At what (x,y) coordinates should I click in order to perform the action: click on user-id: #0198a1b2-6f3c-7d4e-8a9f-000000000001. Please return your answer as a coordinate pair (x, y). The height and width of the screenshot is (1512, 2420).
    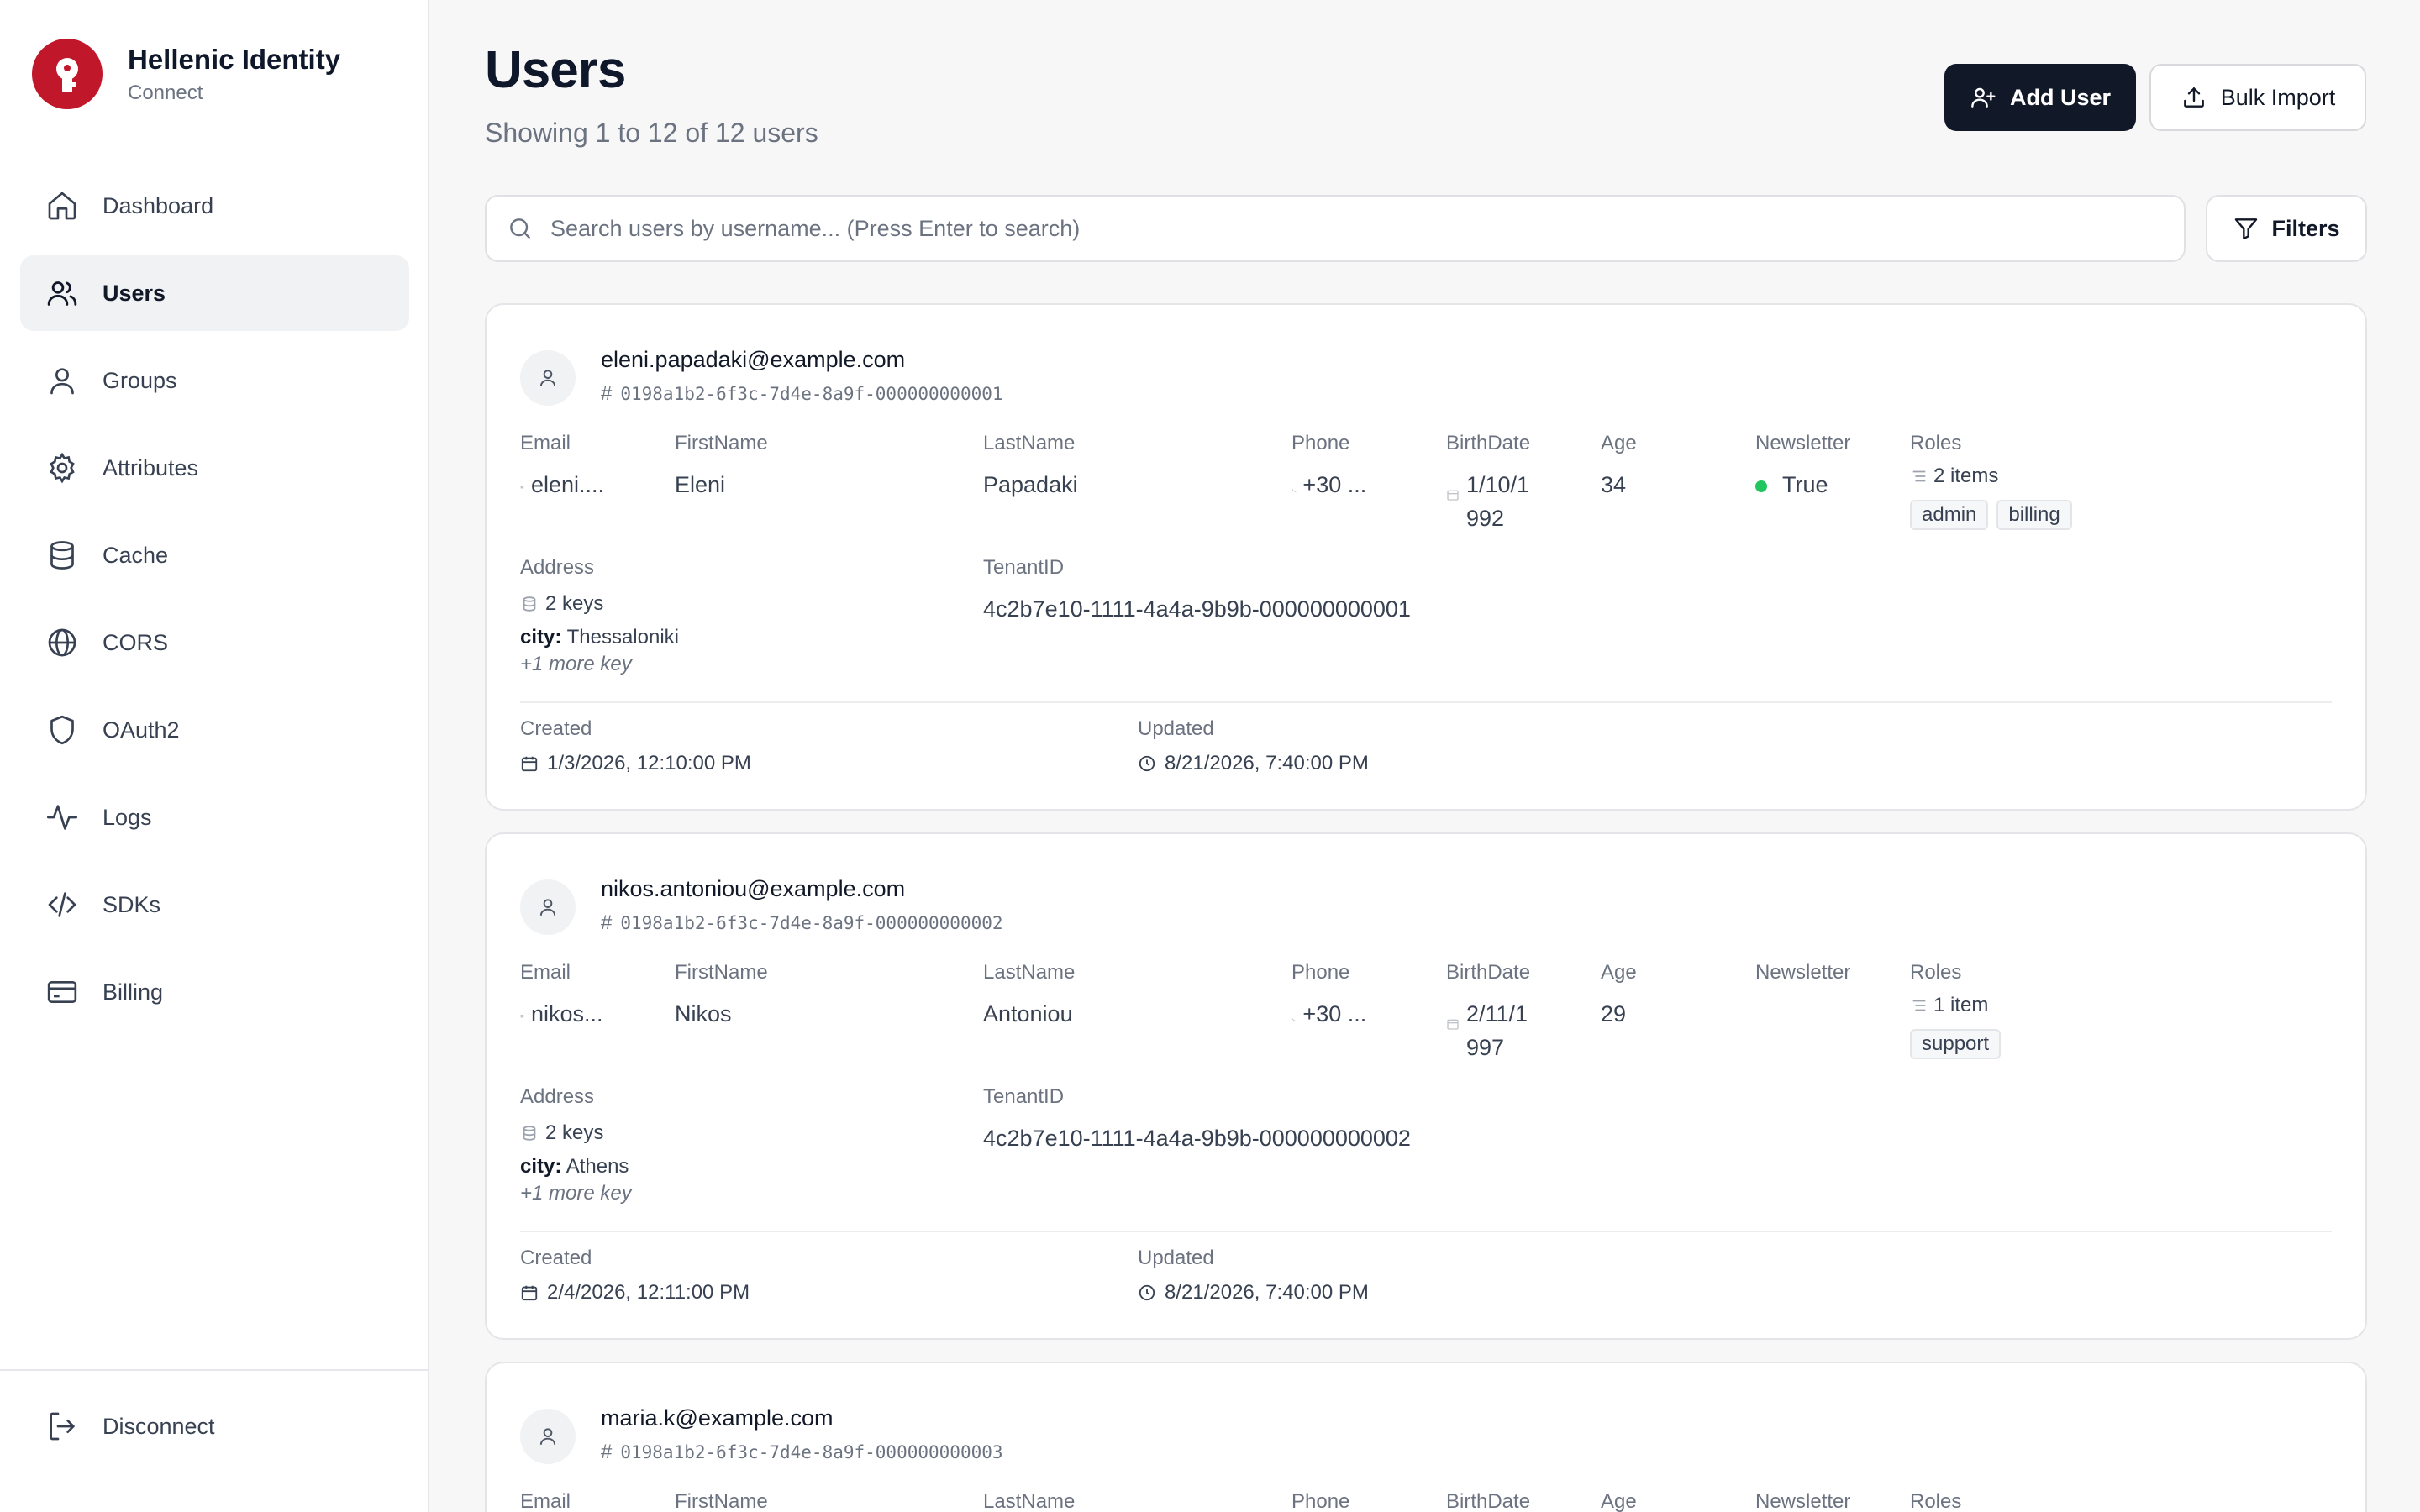
    Looking at the image, I should click on (802, 393).